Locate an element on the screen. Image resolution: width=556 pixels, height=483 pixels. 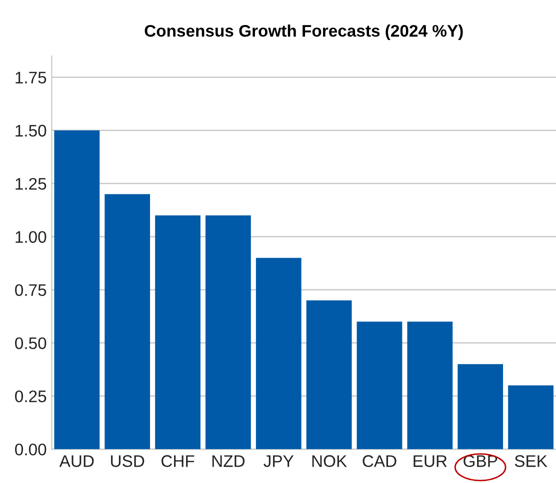
x-tick-label: AUD is located at coordinates (76, 461).